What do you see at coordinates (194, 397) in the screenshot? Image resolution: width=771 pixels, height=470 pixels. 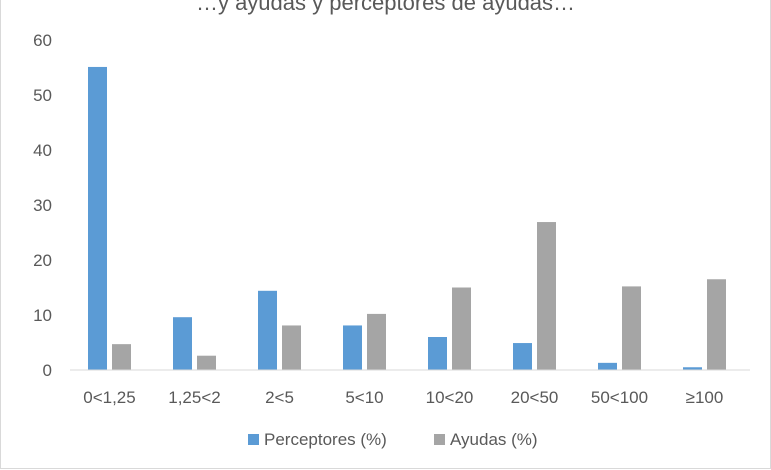 I see `x-tick-label: 1,25<2` at bounding box center [194, 397].